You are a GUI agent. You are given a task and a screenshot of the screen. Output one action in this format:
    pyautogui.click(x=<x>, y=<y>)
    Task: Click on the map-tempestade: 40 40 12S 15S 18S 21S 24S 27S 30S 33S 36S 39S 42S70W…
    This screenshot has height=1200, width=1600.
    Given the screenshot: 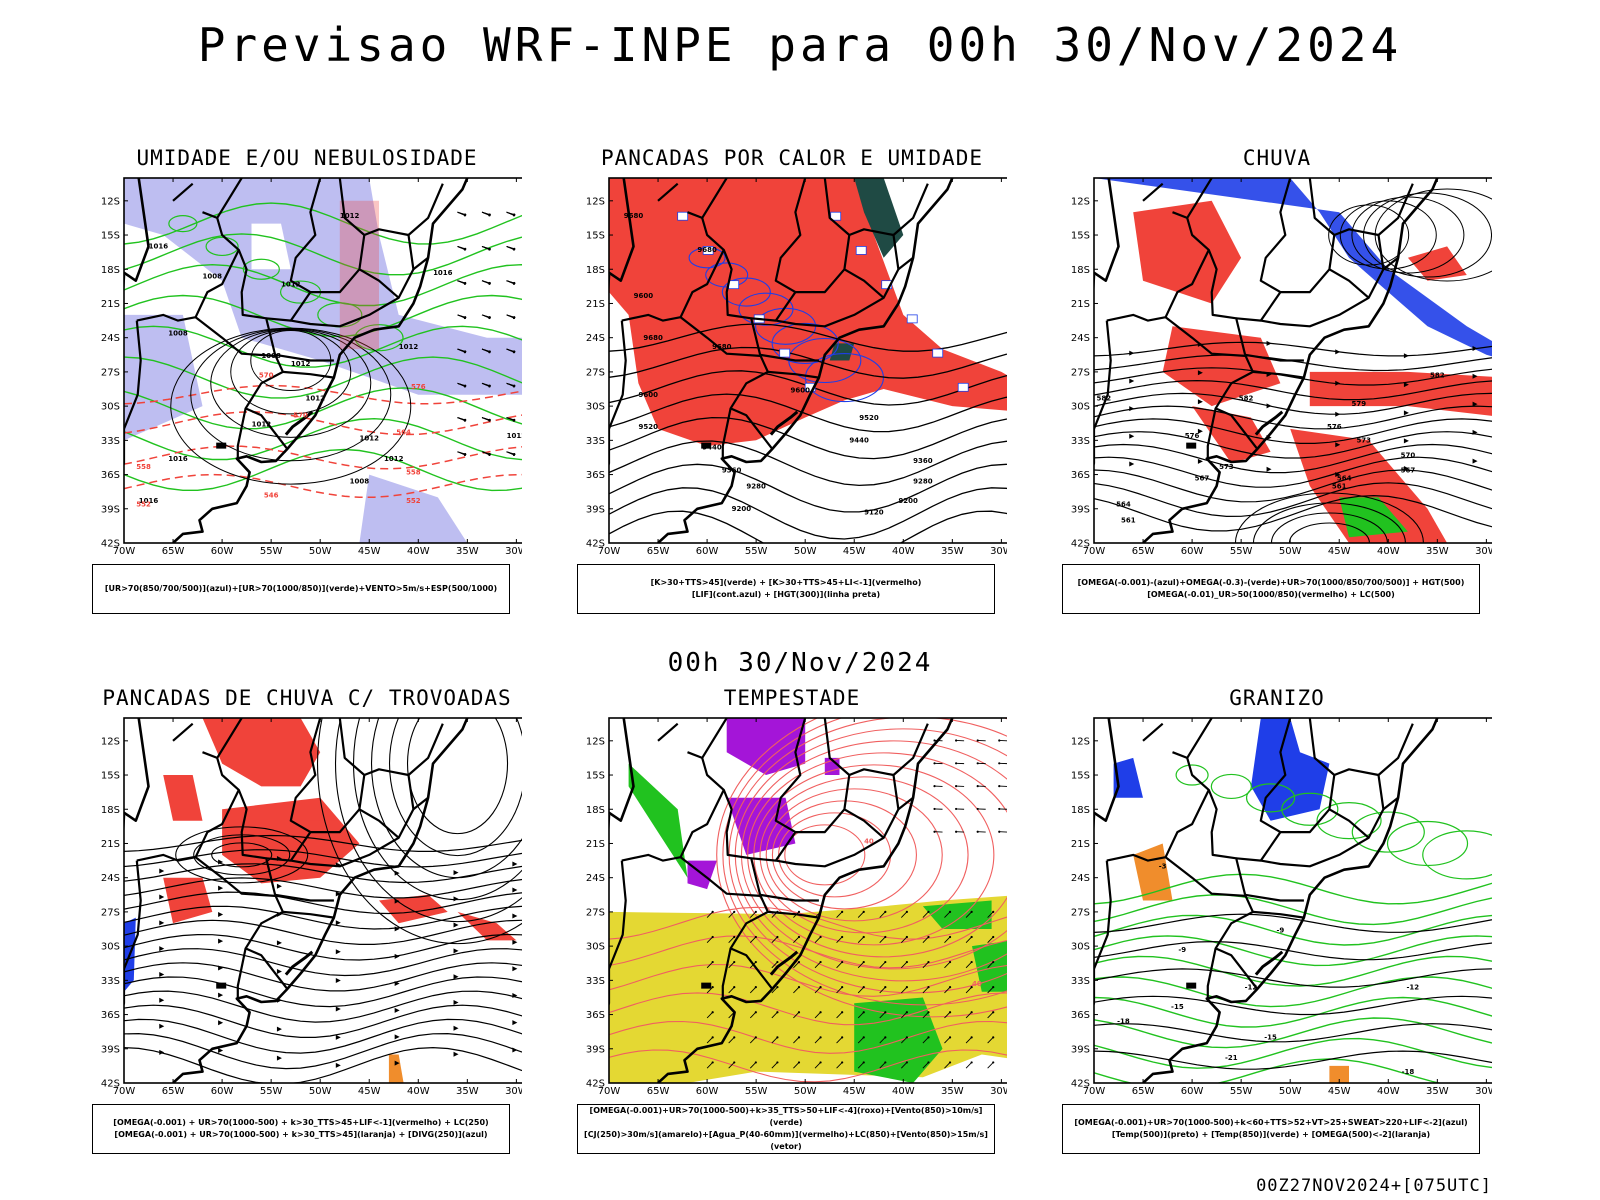 What is the action you would take?
    pyautogui.click(x=796, y=907)
    